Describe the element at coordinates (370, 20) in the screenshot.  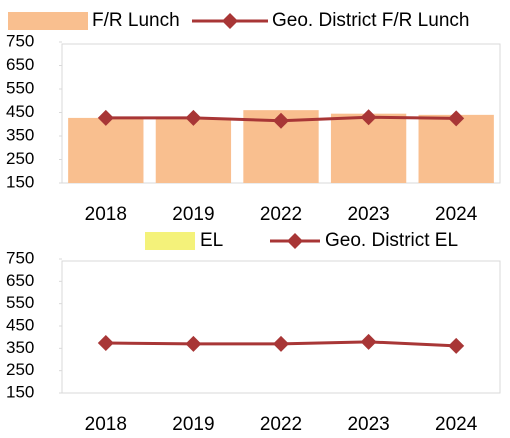
I see `legend-label: Geo. District F/R Lunch` at that location.